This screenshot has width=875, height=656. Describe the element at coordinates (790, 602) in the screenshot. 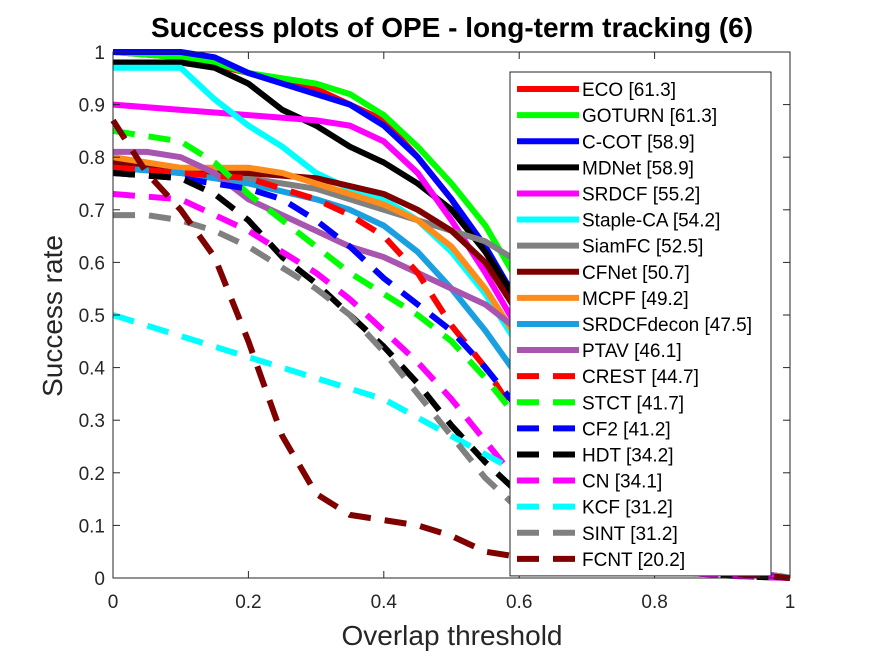

I see `x-tick-label: 1` at that location.